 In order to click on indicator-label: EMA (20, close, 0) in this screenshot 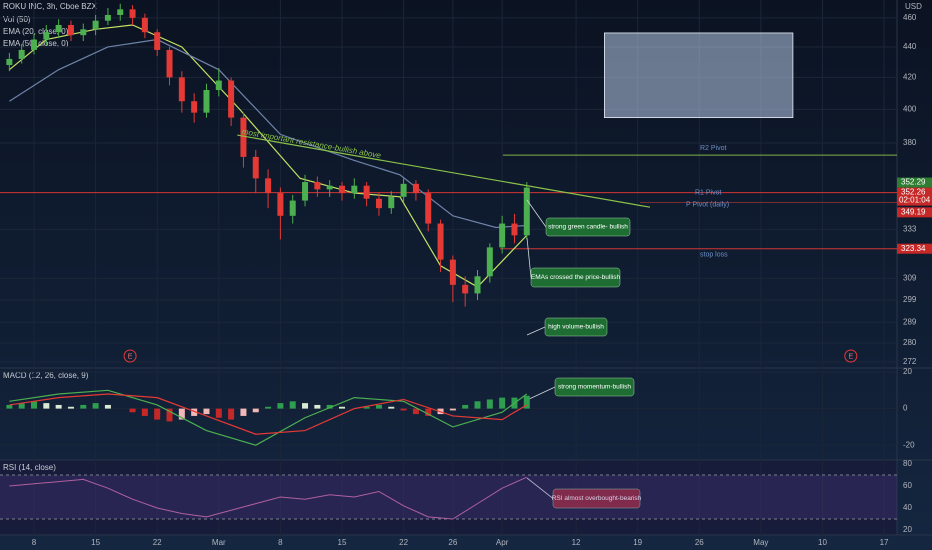, I will do `click(36, 31)`.